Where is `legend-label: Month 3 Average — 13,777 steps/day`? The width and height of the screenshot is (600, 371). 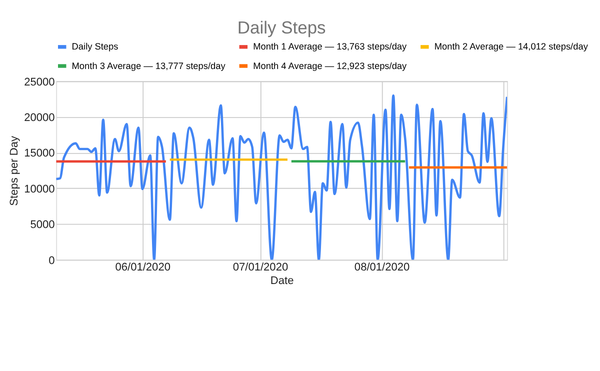
legend-label: Month 3 Average — 13,777 steps/day is located at coordinates (149, 65).